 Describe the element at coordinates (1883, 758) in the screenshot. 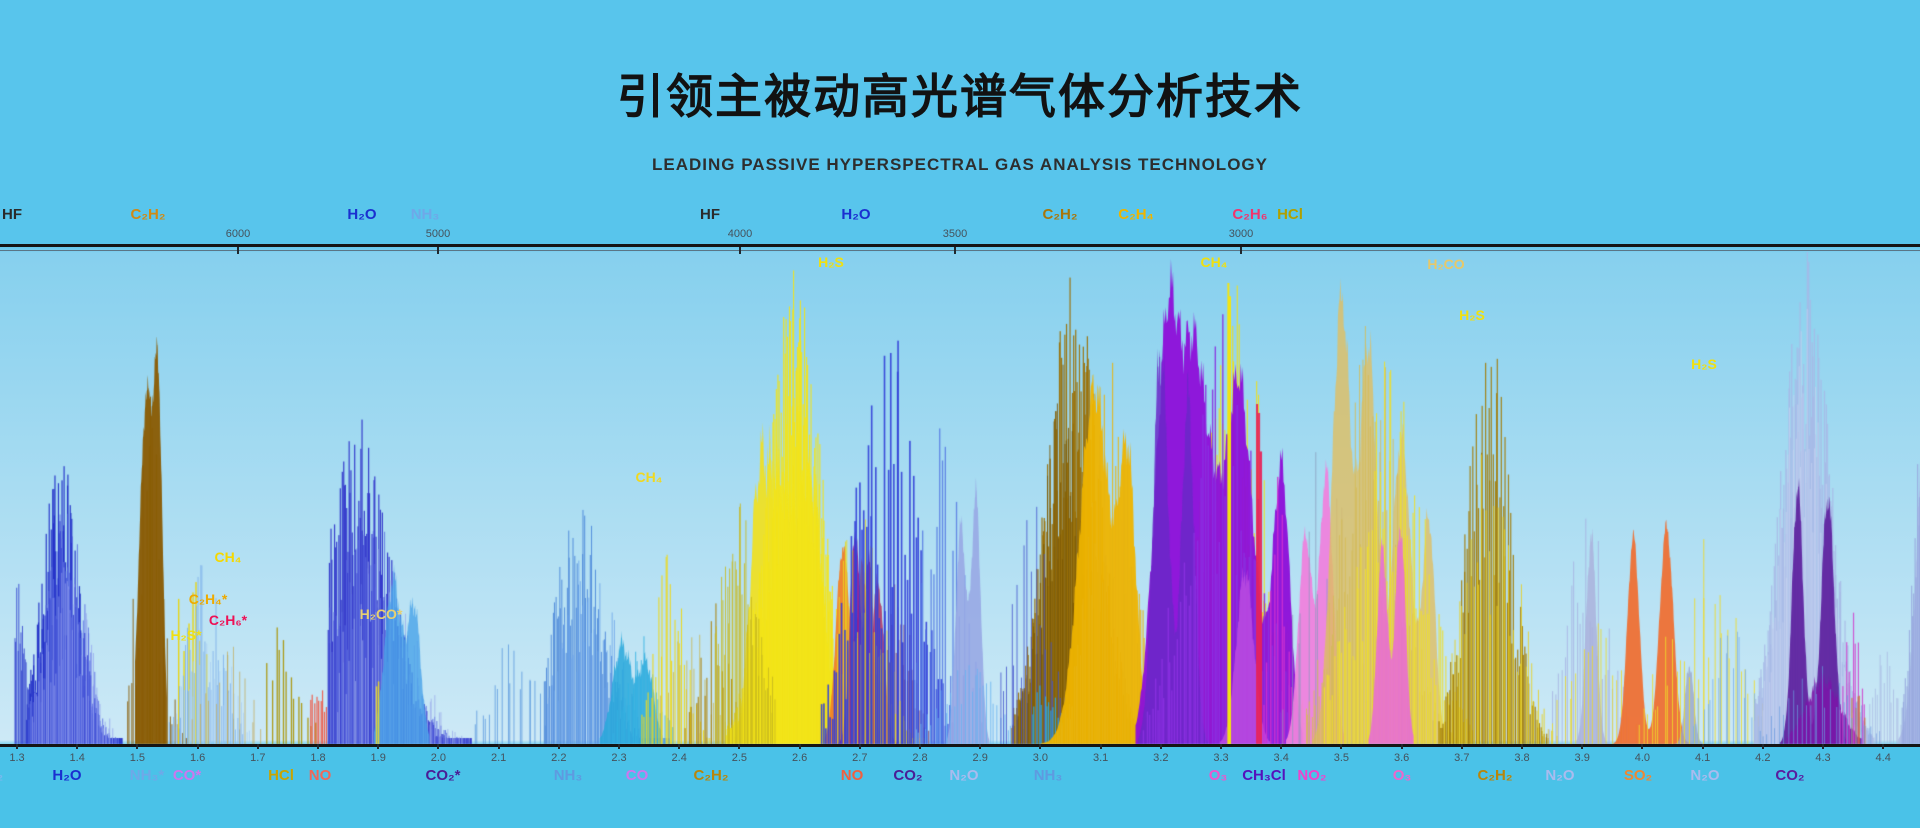

I see `bottom-tick-label: 4.4` at that location.